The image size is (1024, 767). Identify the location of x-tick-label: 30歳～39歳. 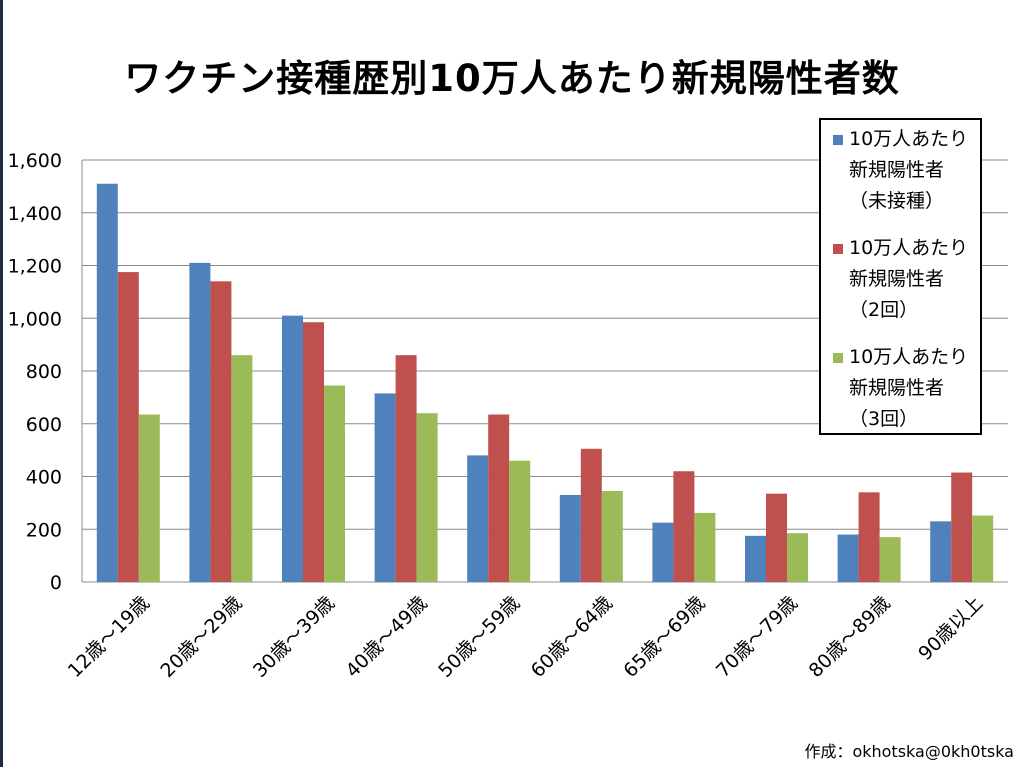
(294, 637).